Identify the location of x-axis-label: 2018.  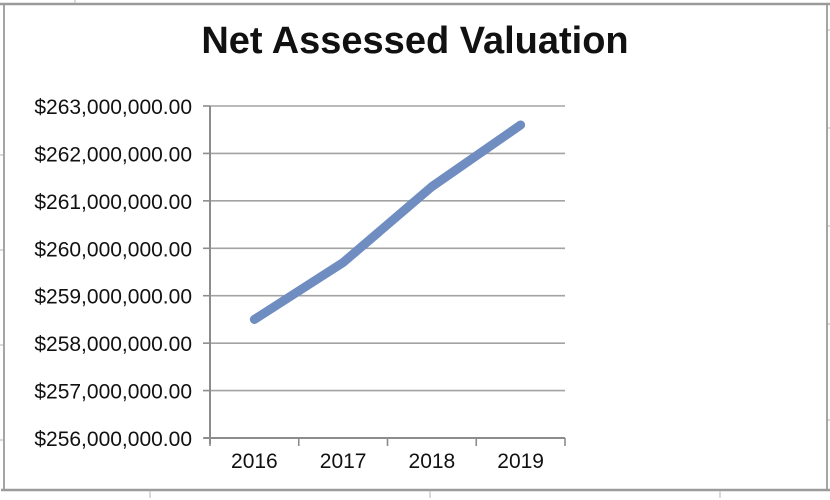
(432, 461).